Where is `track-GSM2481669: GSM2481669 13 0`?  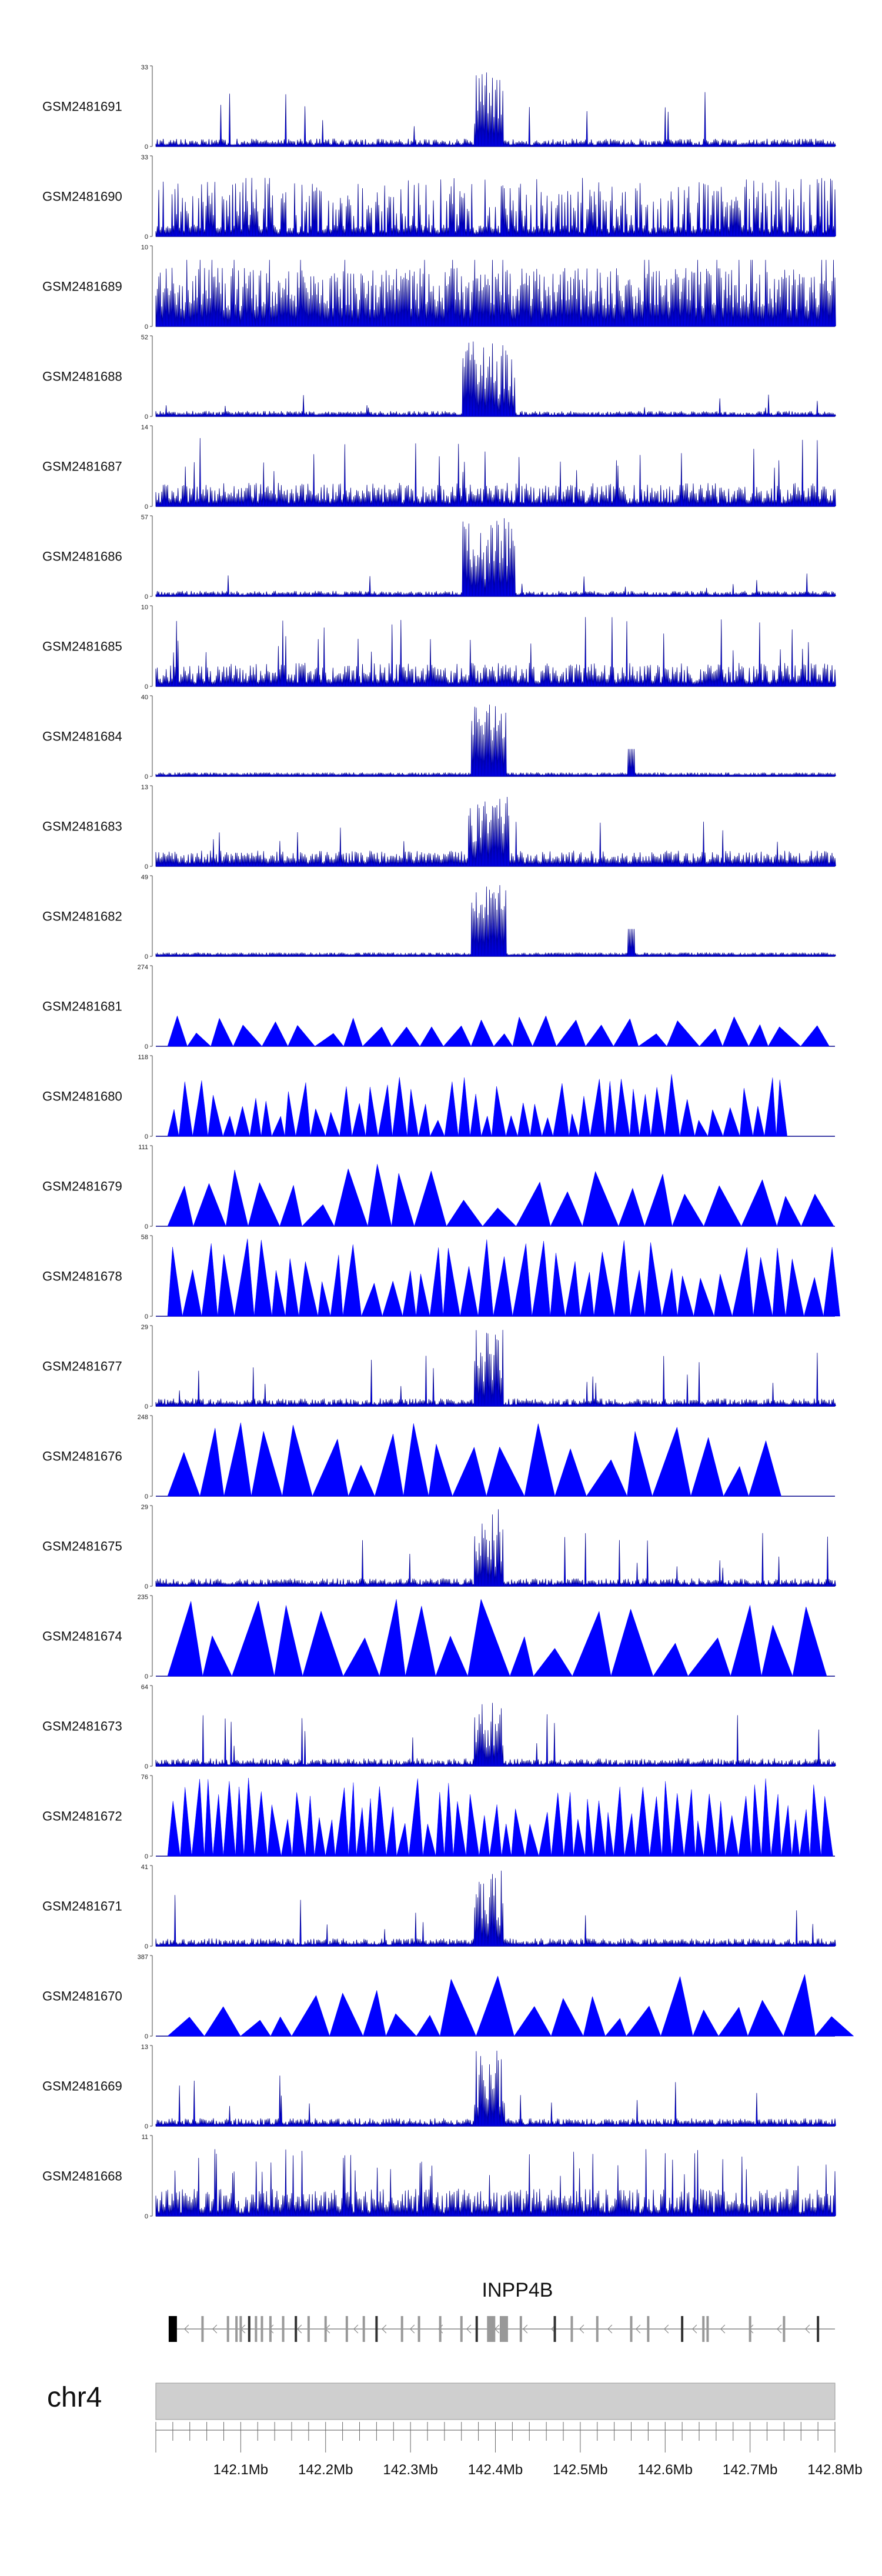
track-GSM2481669: GSM2481669 13 0 is located at coordinates (439, 2087).